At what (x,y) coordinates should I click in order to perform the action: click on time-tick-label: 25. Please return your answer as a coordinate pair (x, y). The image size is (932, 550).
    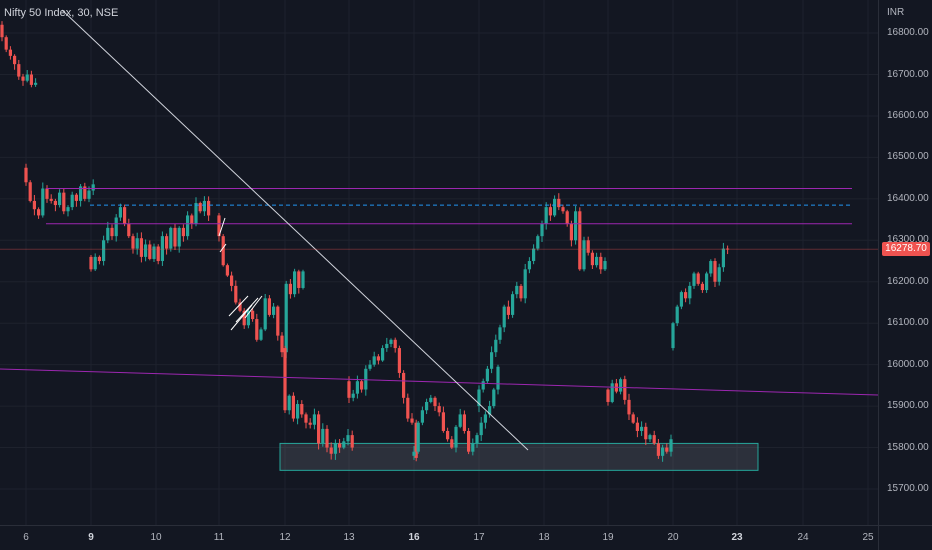
    Looking at the image, I should click on (868, 537).